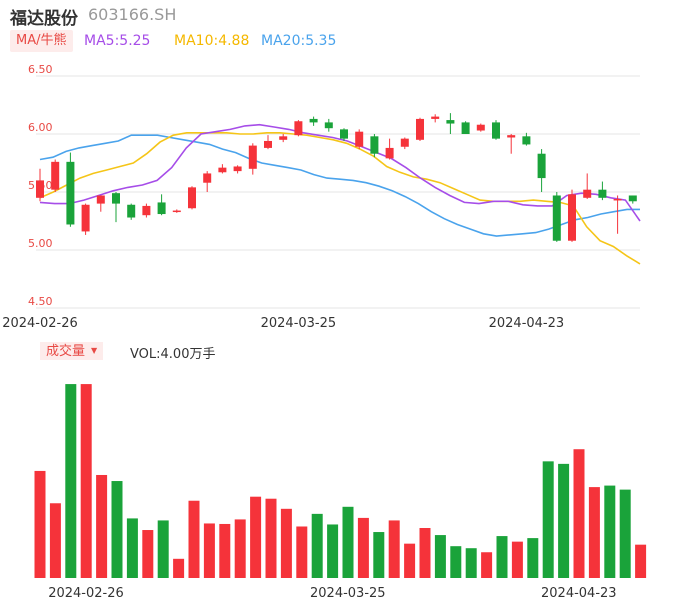 The width and height of the screenshot is (686, 606). Describe the element at coordinates (117, 41) in the screenshot. I see `ma5-label: MA5:5.25` at that location.